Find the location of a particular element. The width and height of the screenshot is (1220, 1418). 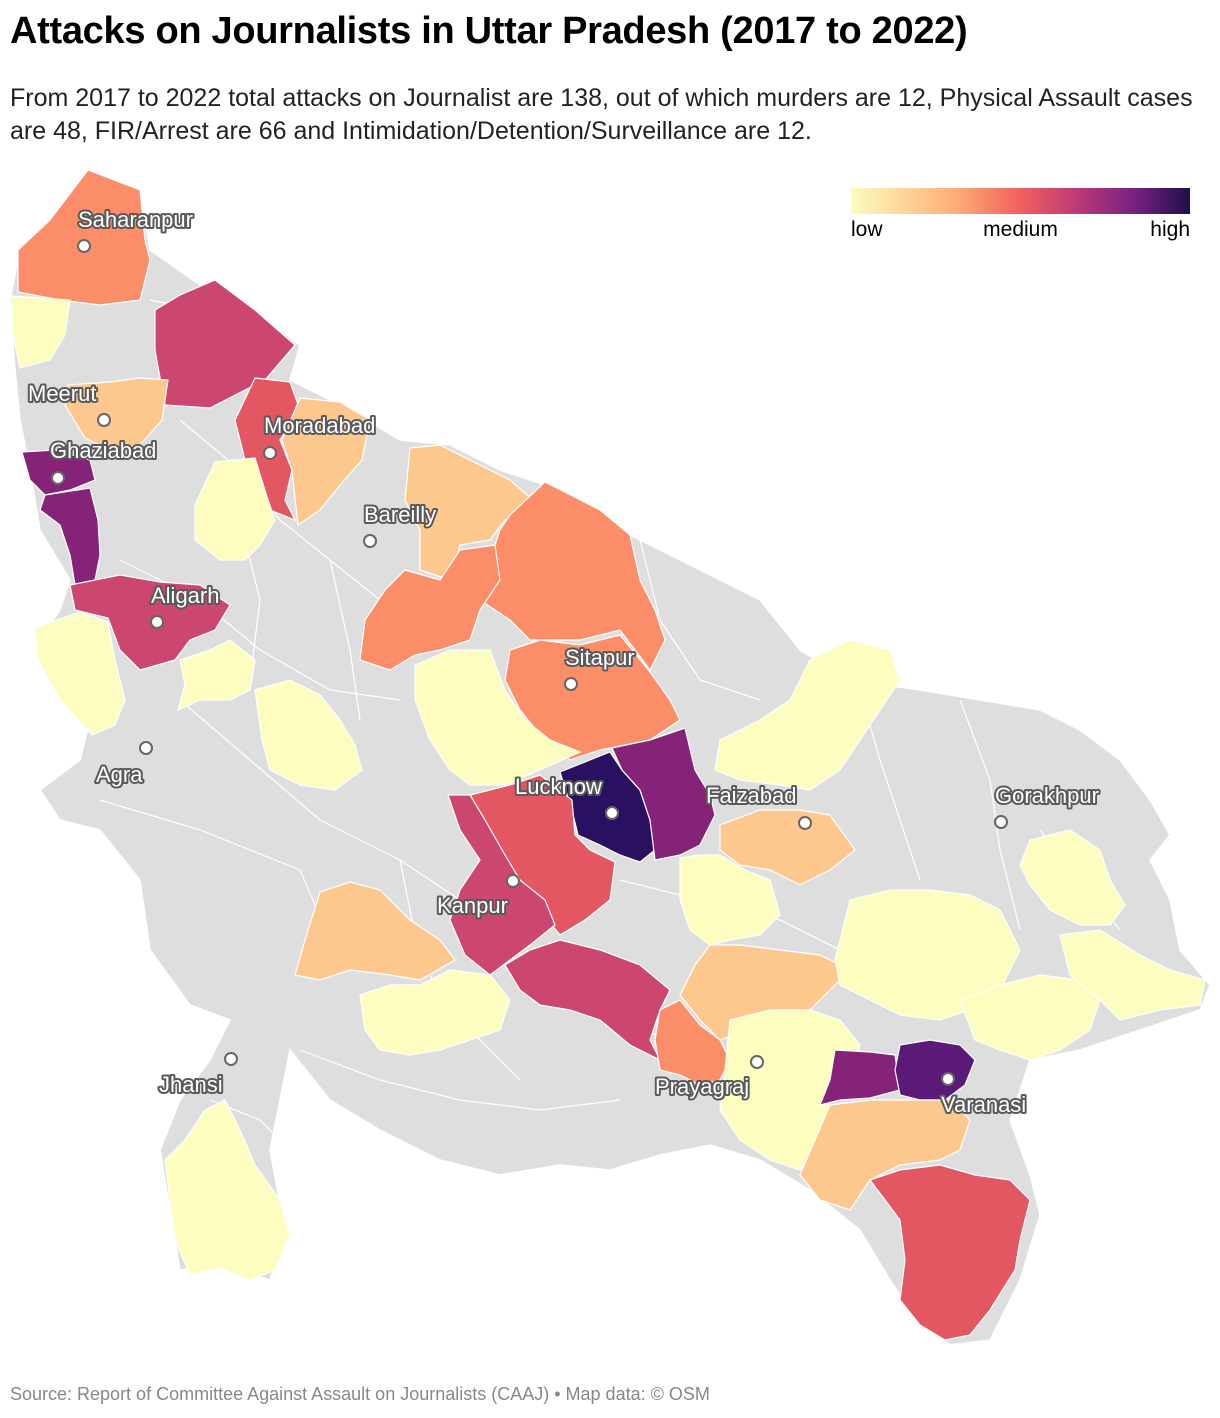

district-deoria is located at coordinates (1072, 877).